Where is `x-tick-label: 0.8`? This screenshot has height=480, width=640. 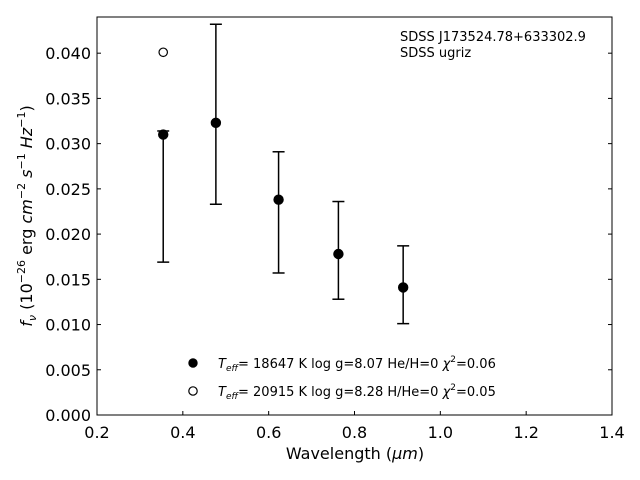 x-tick-label: 0.8 is located at coordinates (354, 432).